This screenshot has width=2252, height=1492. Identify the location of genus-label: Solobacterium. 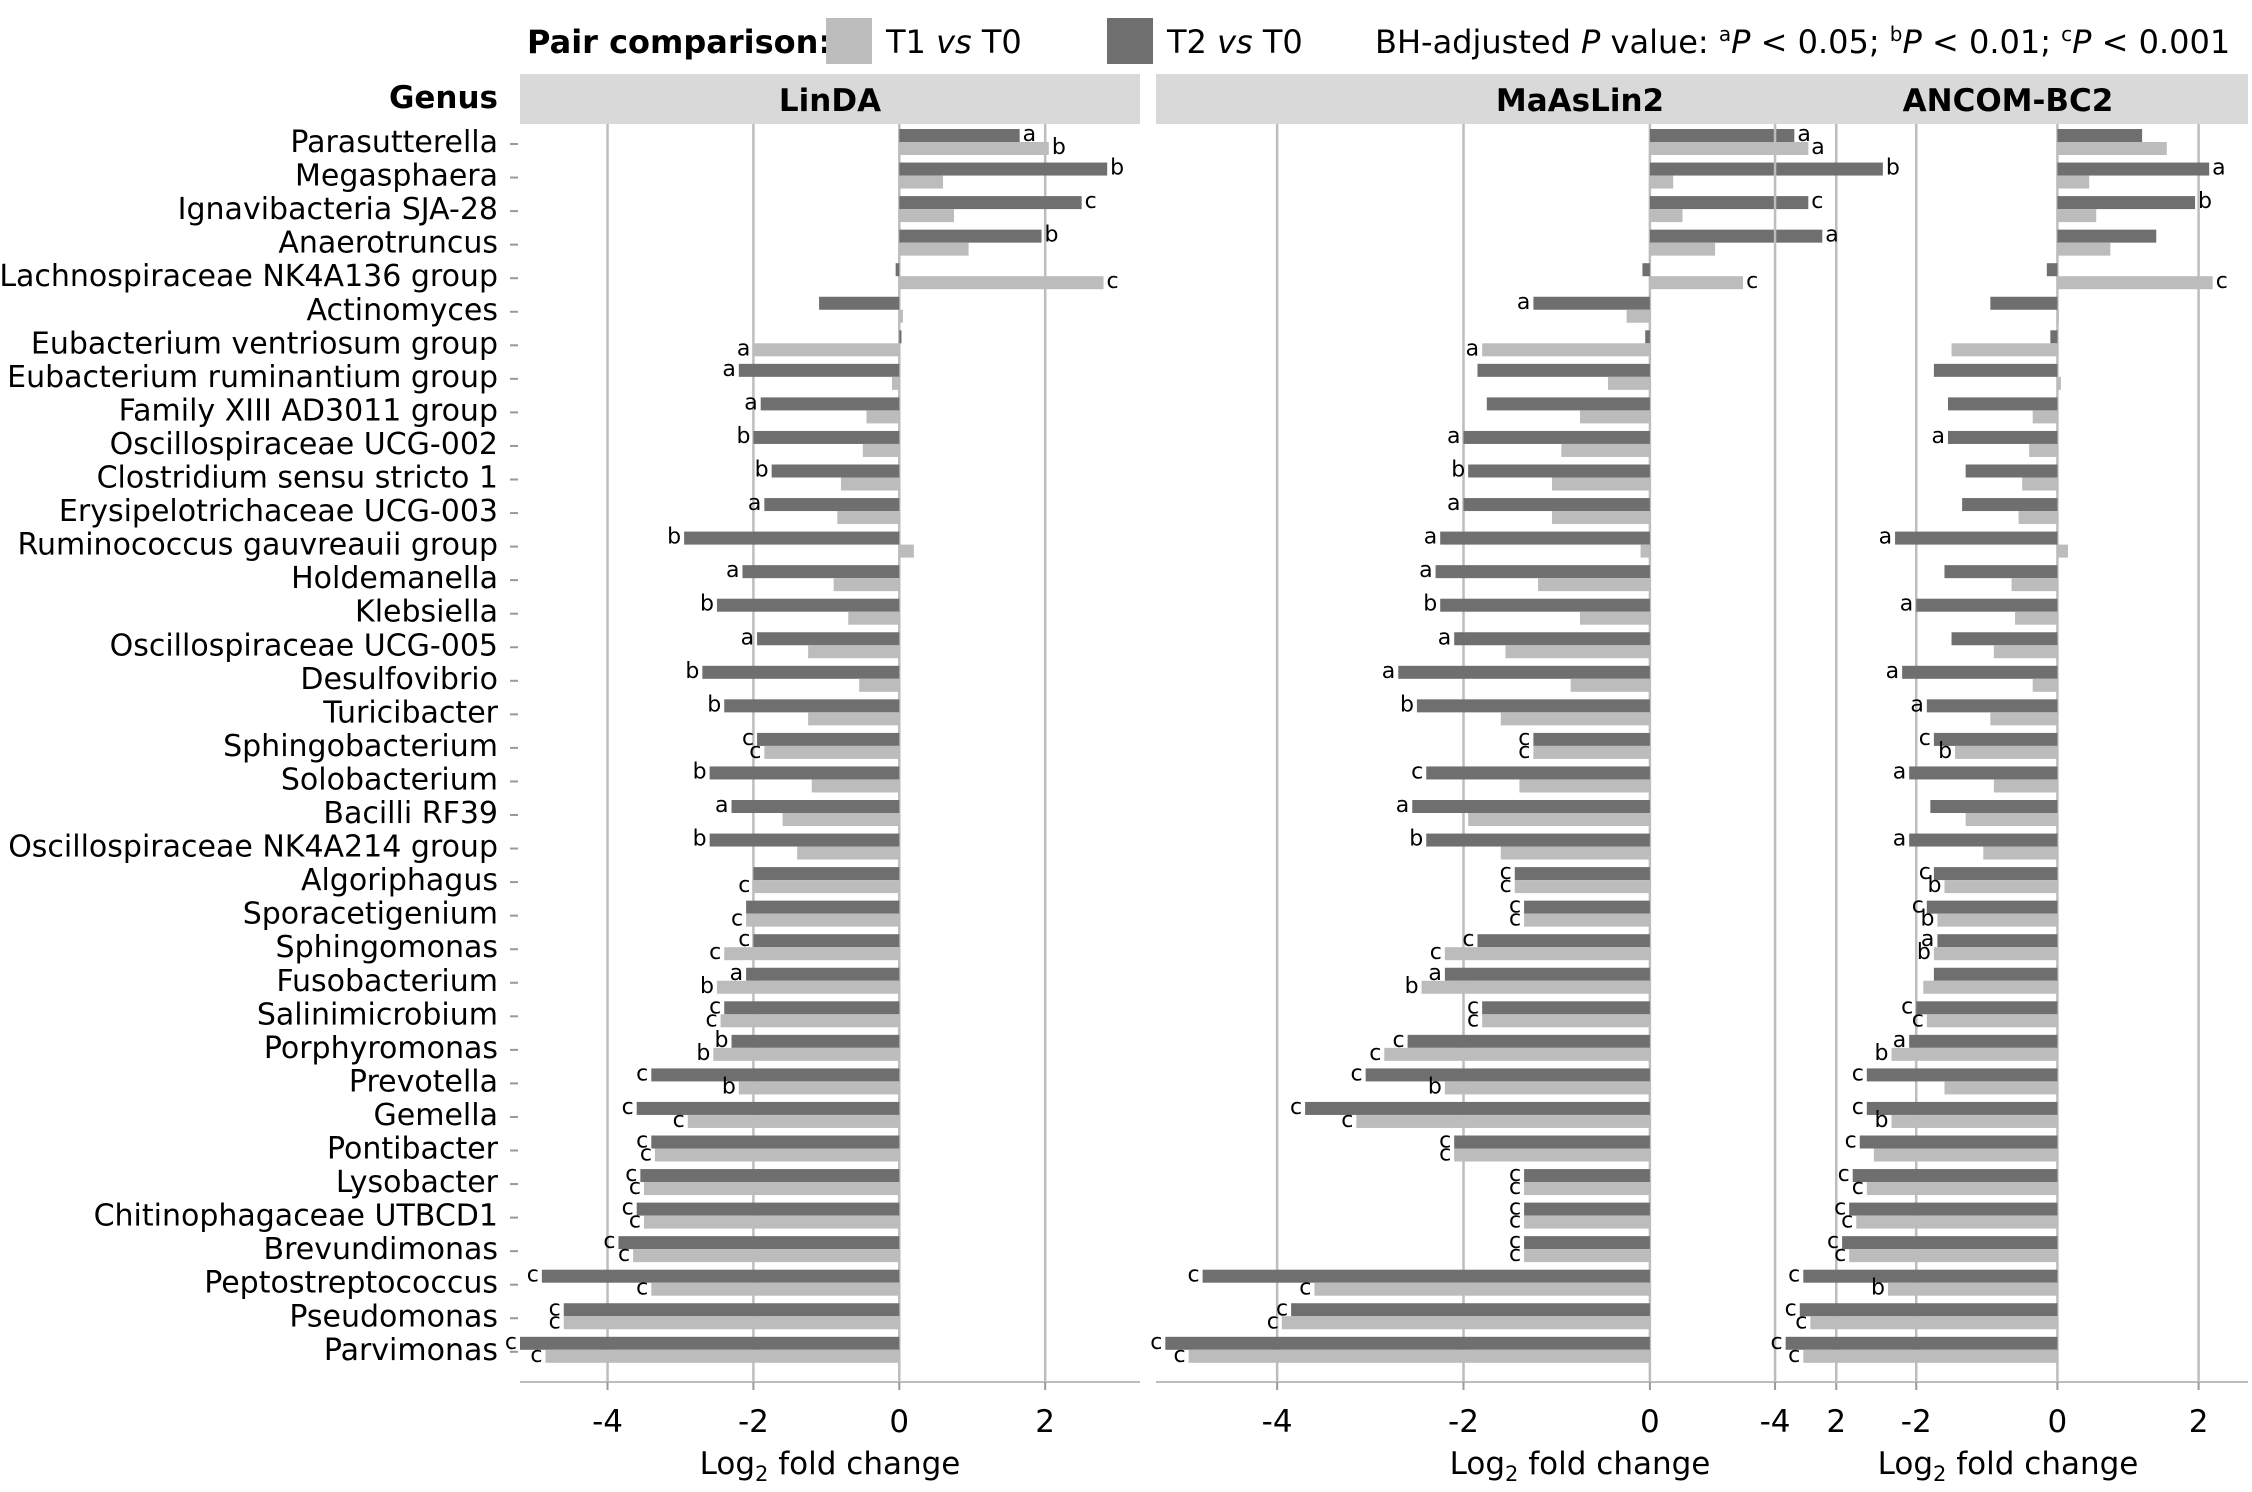
(389, 779).